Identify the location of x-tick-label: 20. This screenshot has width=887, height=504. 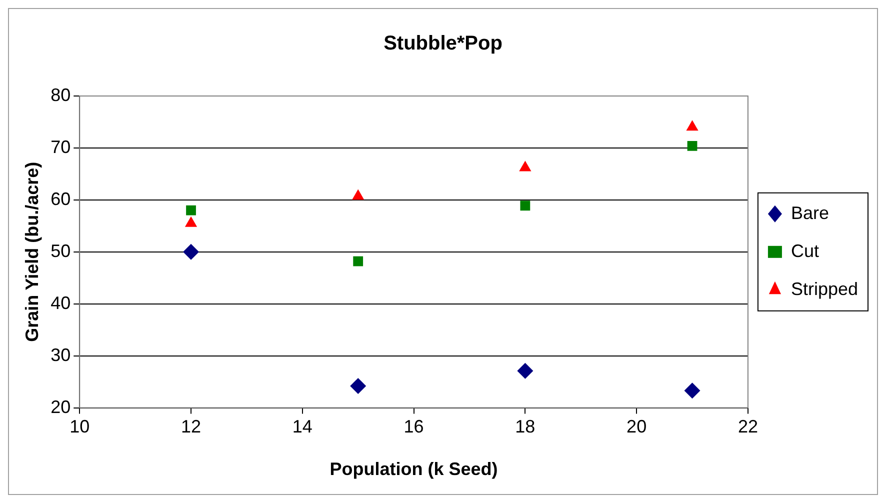
(636, 426).